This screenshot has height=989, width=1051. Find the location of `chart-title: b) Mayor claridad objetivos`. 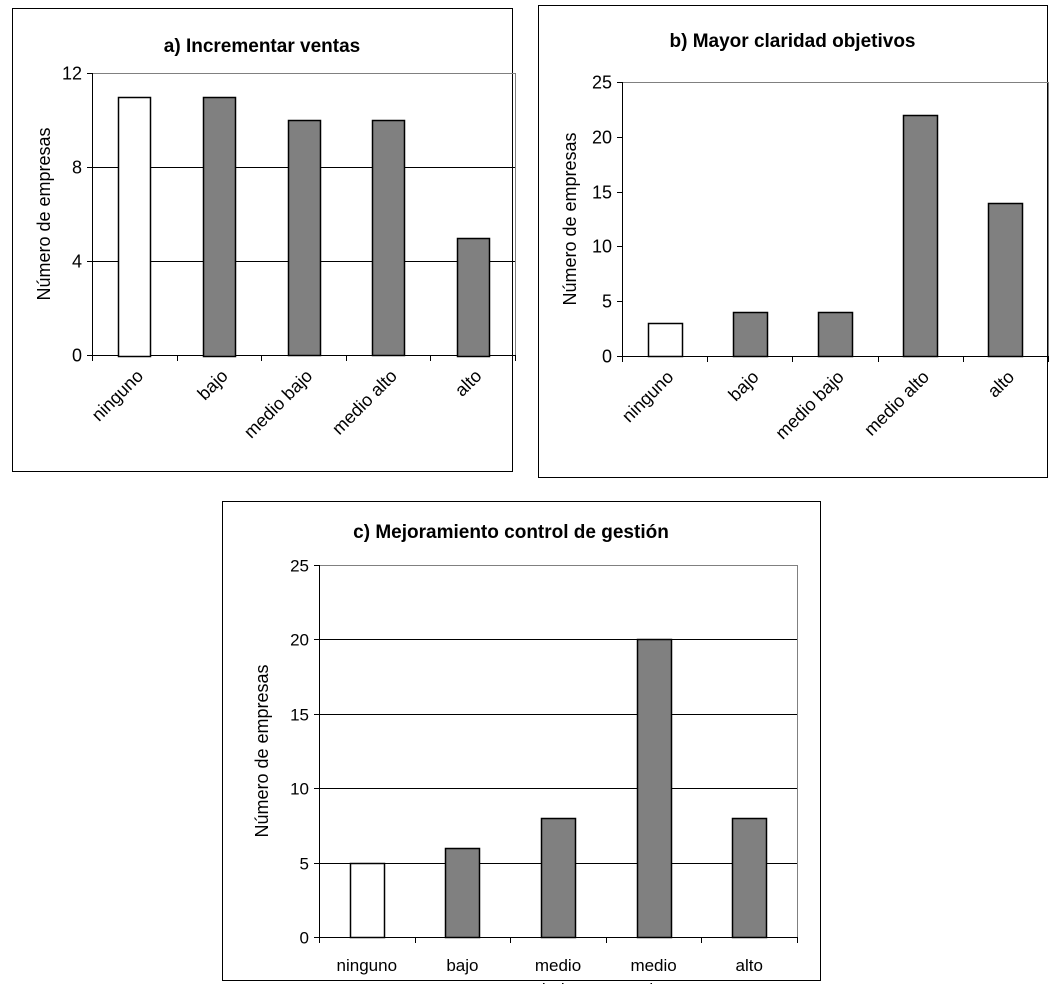

chart-title: b) Mayor claridad objetivos is located at coordinates (793, 41).